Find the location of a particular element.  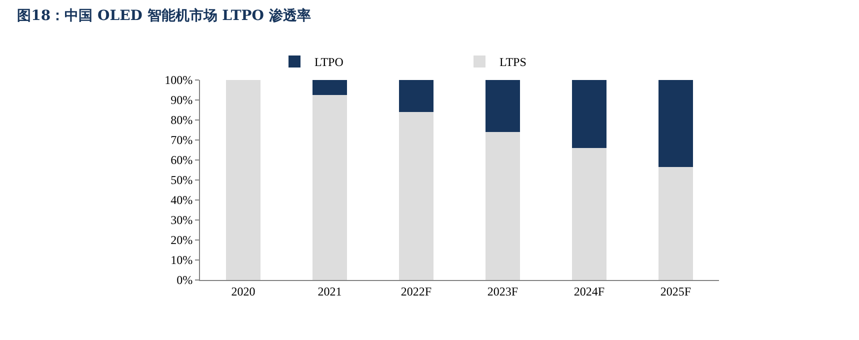

x-tick-label: 2024F is located at coordinates (589, 291).